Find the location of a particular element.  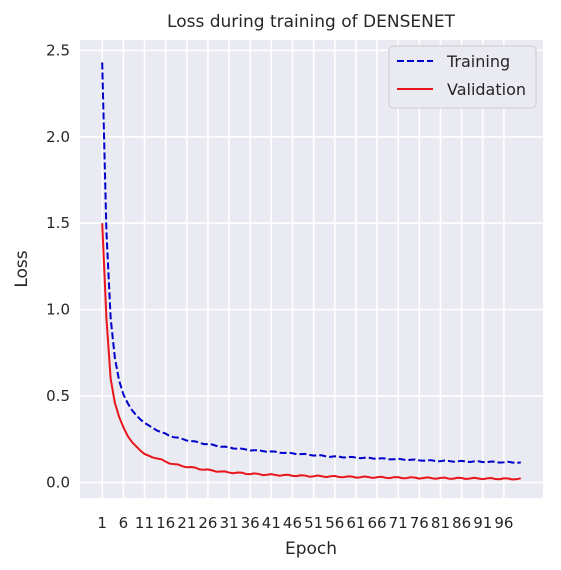

x-tick-label: 56 is located at coordinates (334, 523).